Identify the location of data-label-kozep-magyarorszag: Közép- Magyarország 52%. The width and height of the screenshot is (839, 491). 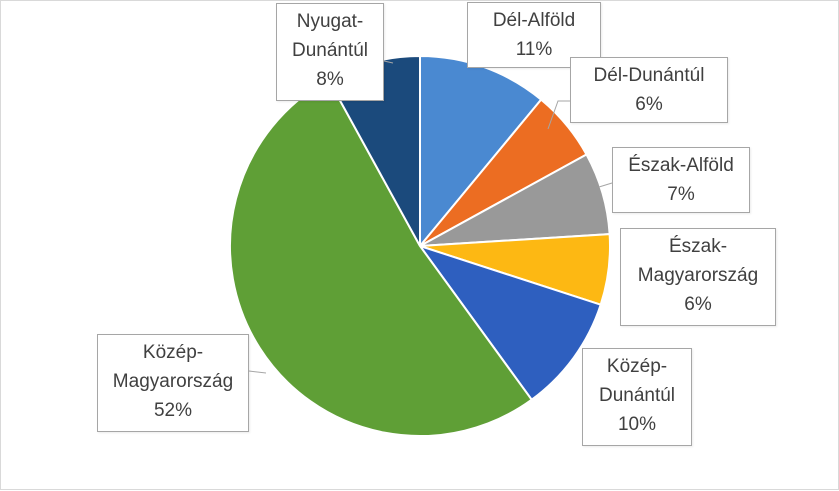
(173, 383).